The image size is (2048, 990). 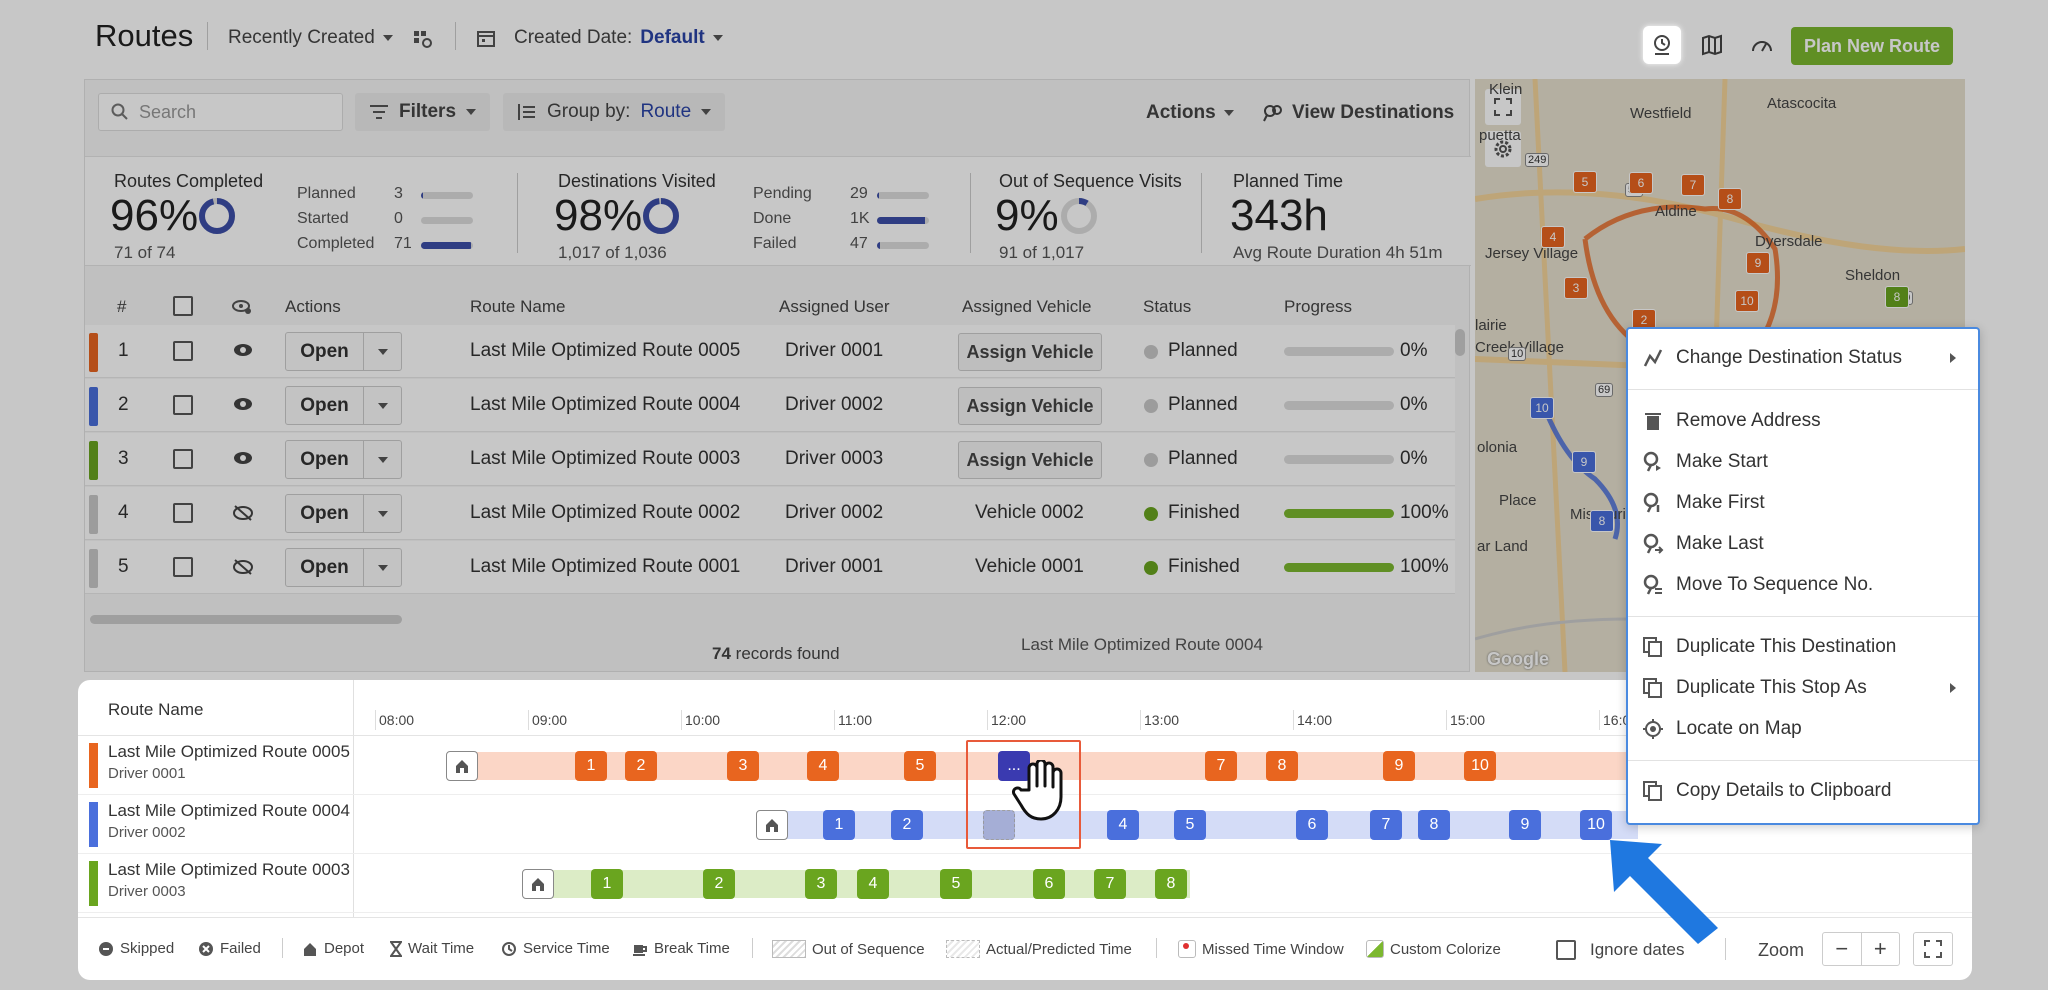 I want to click on horizontal-scrollbar, so click(x=246, y=619).